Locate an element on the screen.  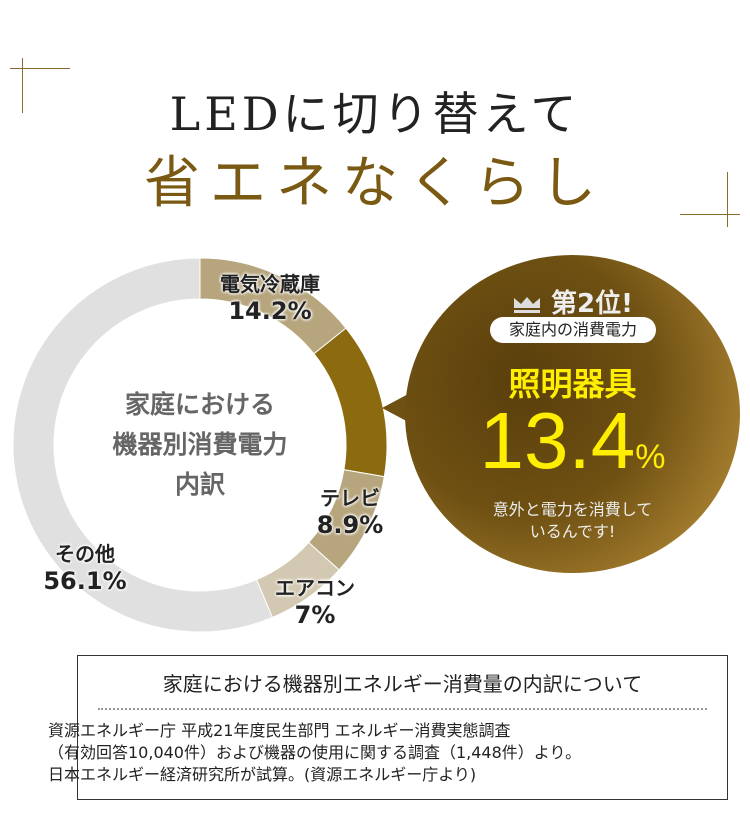
label-value: 8.9% is located at coordinates (350, 525).